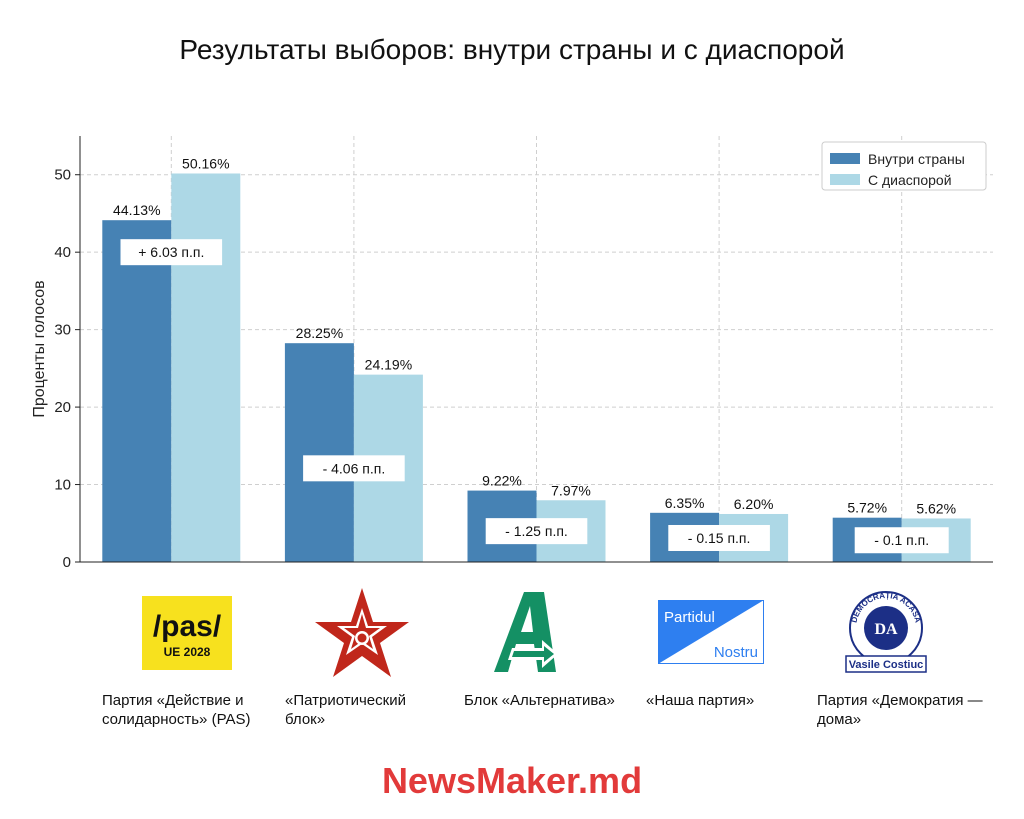 The height and width of the screenshot is (819, 1024). Describe the element at coordinates (936, 508) in the screenshot. I see `bar-value-label: 5.62%` at that location.